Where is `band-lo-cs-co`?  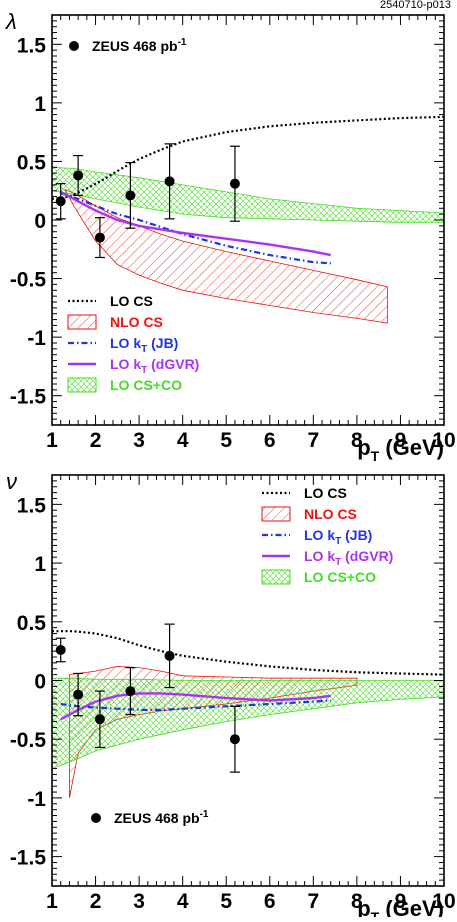
band-lo-cs-co is located at coordinates (248, 723).